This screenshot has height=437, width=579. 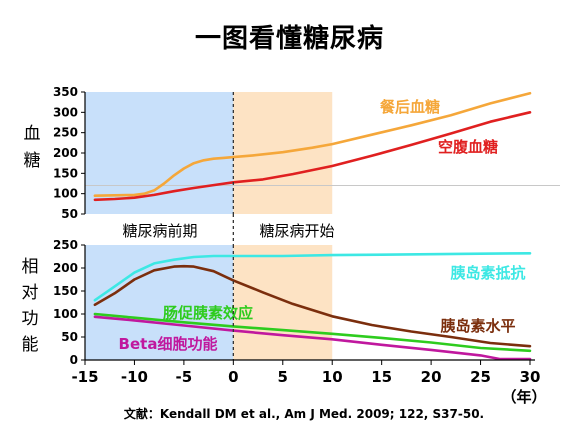 What do you see at coordinates (134, 377) in the screenshot?
I see `x-tick-label: -10` at bounding box center [134, 377].